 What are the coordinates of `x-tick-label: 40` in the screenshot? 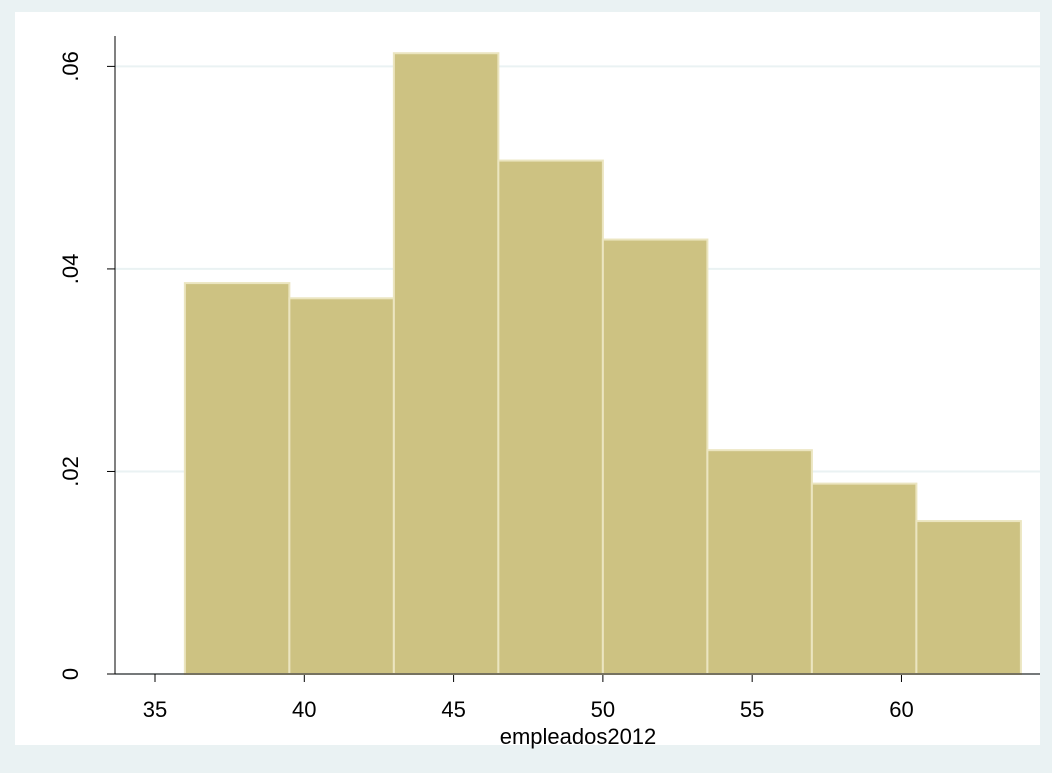 It's located at (304, 709).